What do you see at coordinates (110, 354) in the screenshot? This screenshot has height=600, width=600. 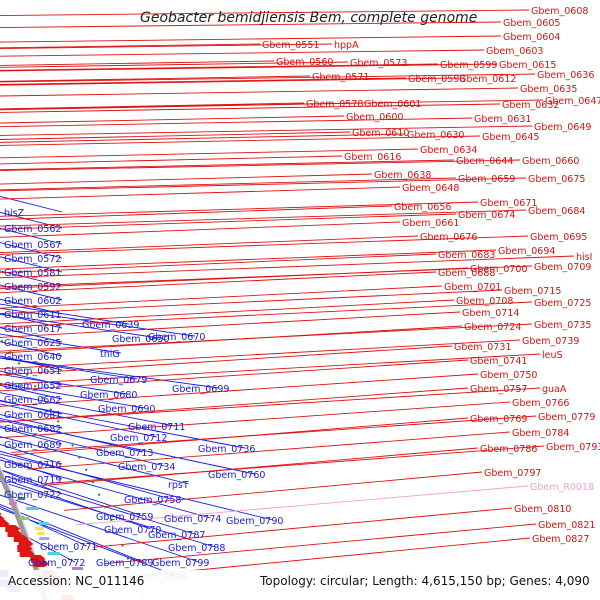 I see `mid-gene-label: thiG` at bounding box center [110, 354].